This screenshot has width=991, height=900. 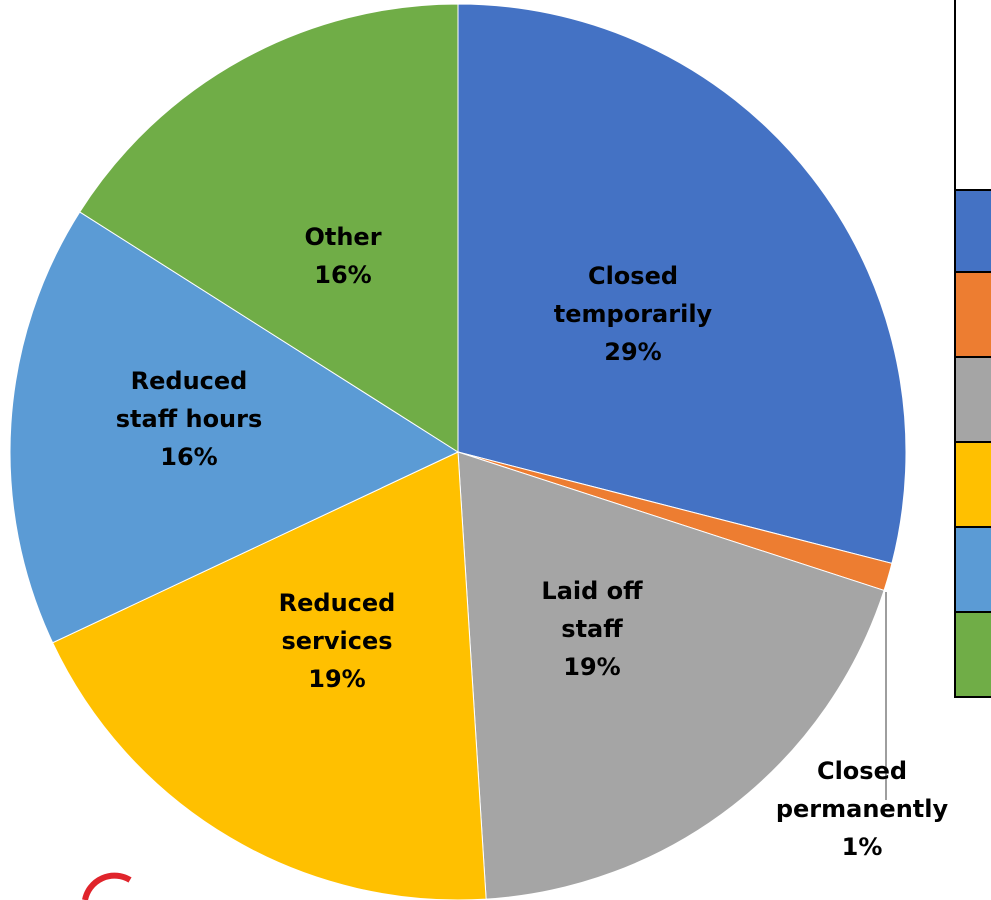 What do you see at coordinates (337, 622) in the screenshot?
I see `slice-category-label: Reduced services` at bounding box center [337, 622].